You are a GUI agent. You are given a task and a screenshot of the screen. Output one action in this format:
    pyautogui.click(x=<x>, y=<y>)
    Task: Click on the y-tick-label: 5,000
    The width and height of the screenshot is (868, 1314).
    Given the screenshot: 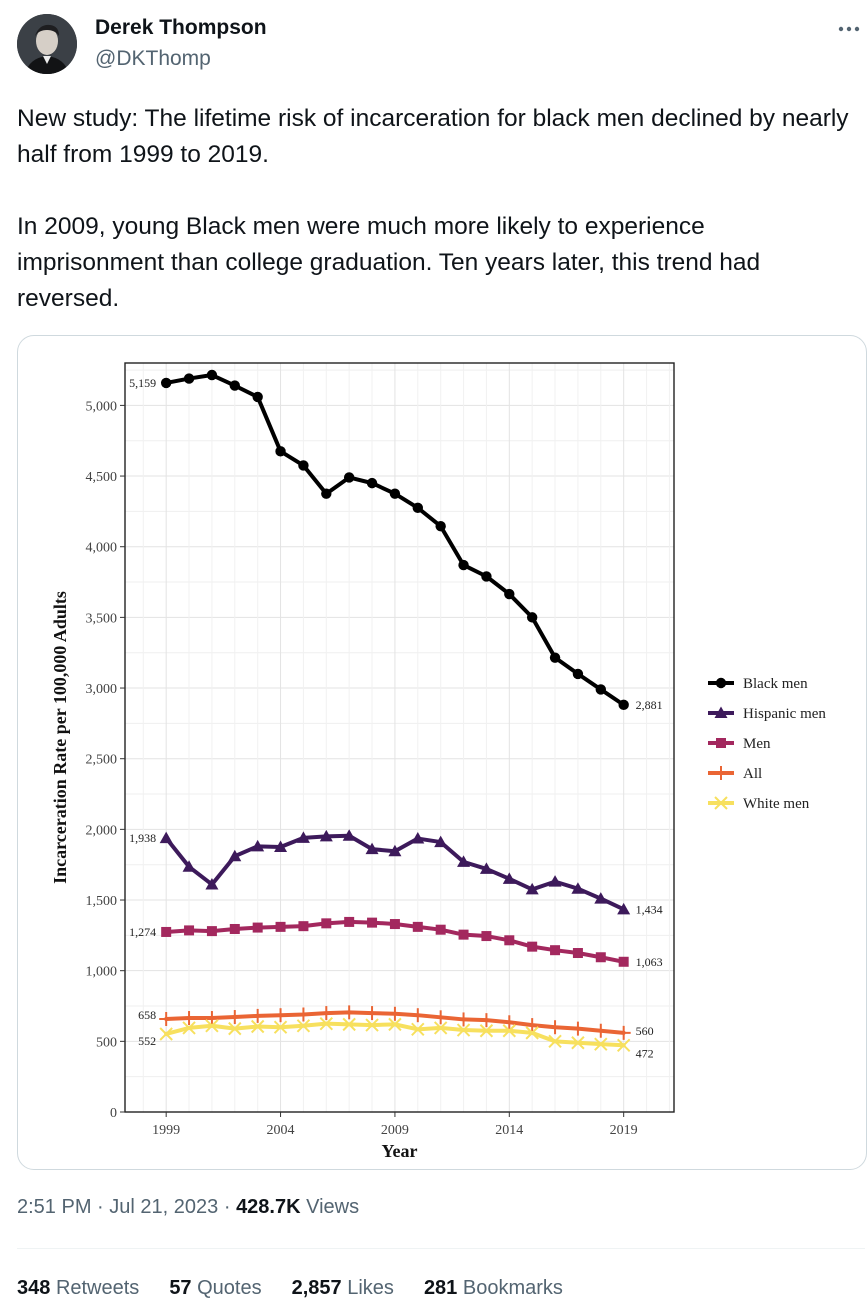 What is the action you would take?
    pyautogui.click(x=102, y=406)
    